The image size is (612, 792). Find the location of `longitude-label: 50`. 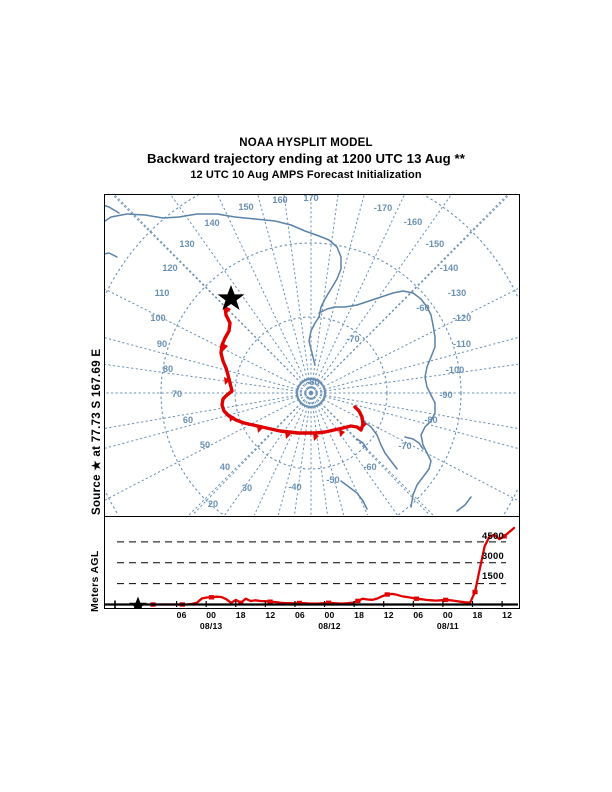

longitude-label: 50 is located at coordinates (205, 445).